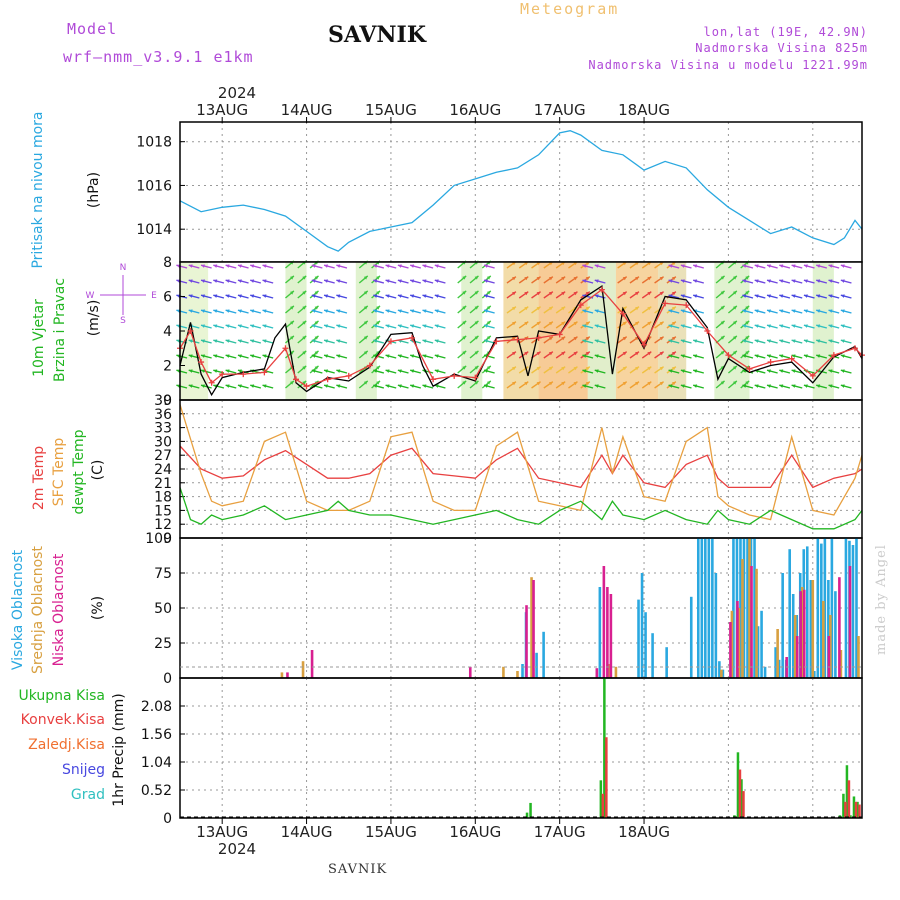 The width and height of the screenshot is (900, 900). Describe the element at coordinates (63, 720) in the screenshot. I see `precip-name-convective: Konvek.Kisa` at that location.